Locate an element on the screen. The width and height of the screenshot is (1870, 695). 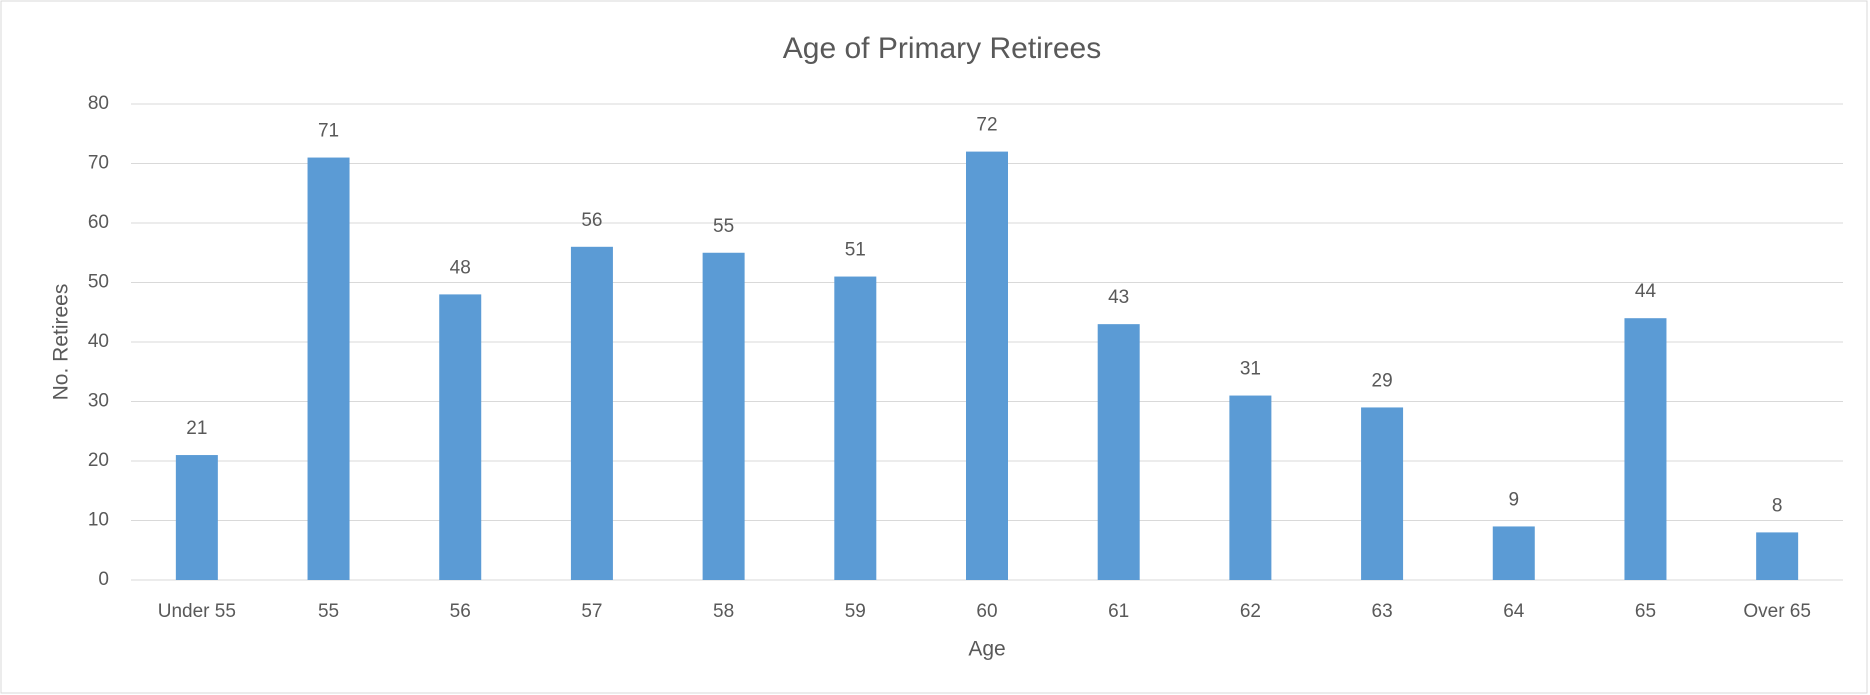
y-tick-label: 70 is located at coordinates (98, 163).